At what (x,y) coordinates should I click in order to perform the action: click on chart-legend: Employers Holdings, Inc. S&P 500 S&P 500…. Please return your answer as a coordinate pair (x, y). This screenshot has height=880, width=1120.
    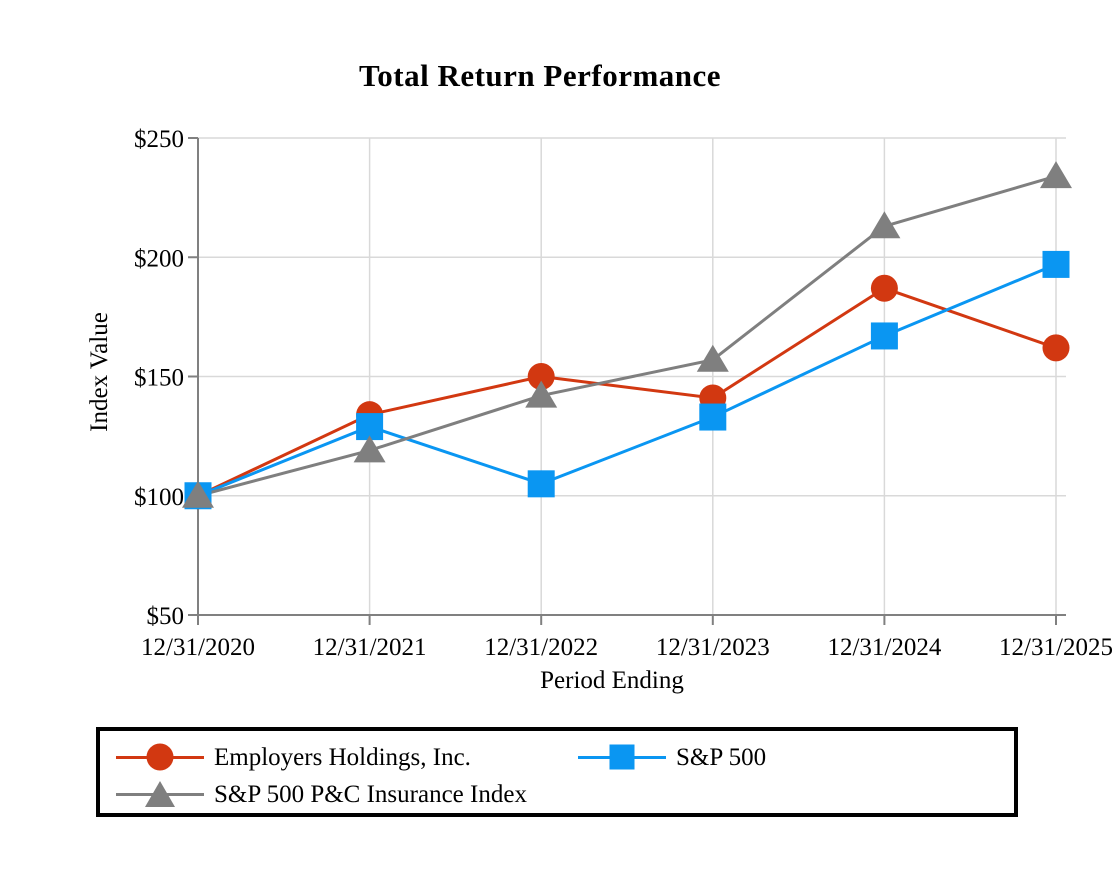
    Looking at the image, I should click on (557, 772).